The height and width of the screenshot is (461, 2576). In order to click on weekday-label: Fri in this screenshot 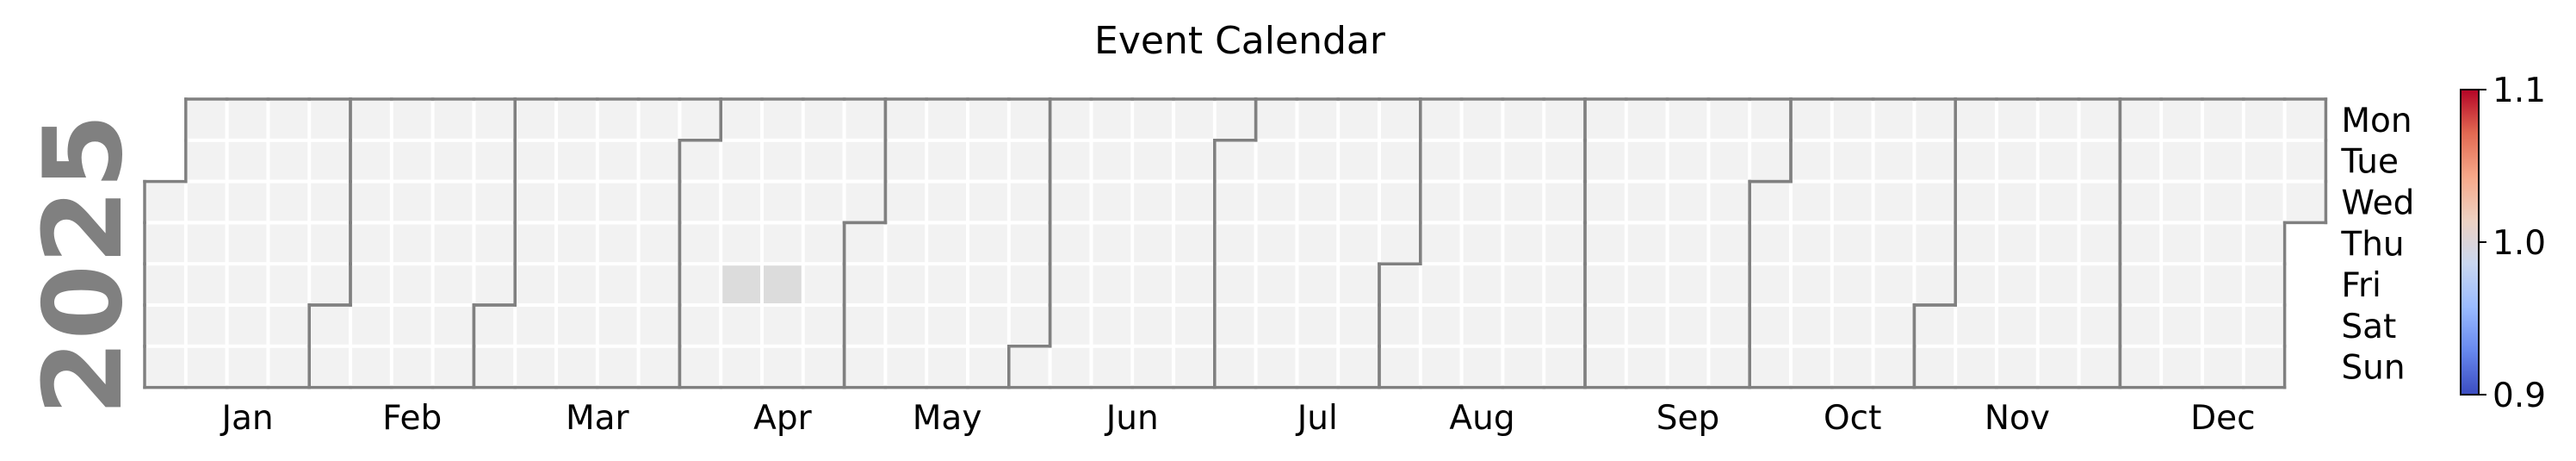, I will do `click(2361, 286)`.